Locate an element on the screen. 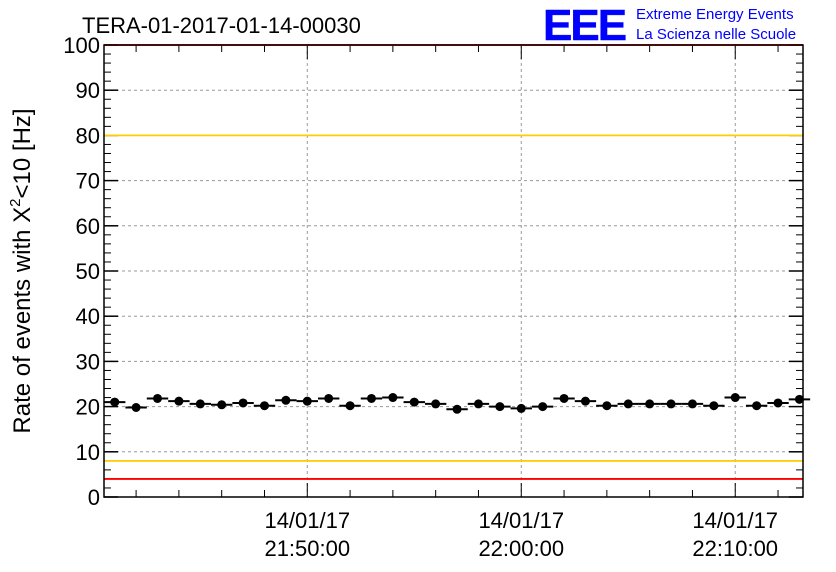 This screenshot has height=572, width=836. y-axis-label: Rate of events with X2<10 [Hz] is located at coordinates (21, 270).